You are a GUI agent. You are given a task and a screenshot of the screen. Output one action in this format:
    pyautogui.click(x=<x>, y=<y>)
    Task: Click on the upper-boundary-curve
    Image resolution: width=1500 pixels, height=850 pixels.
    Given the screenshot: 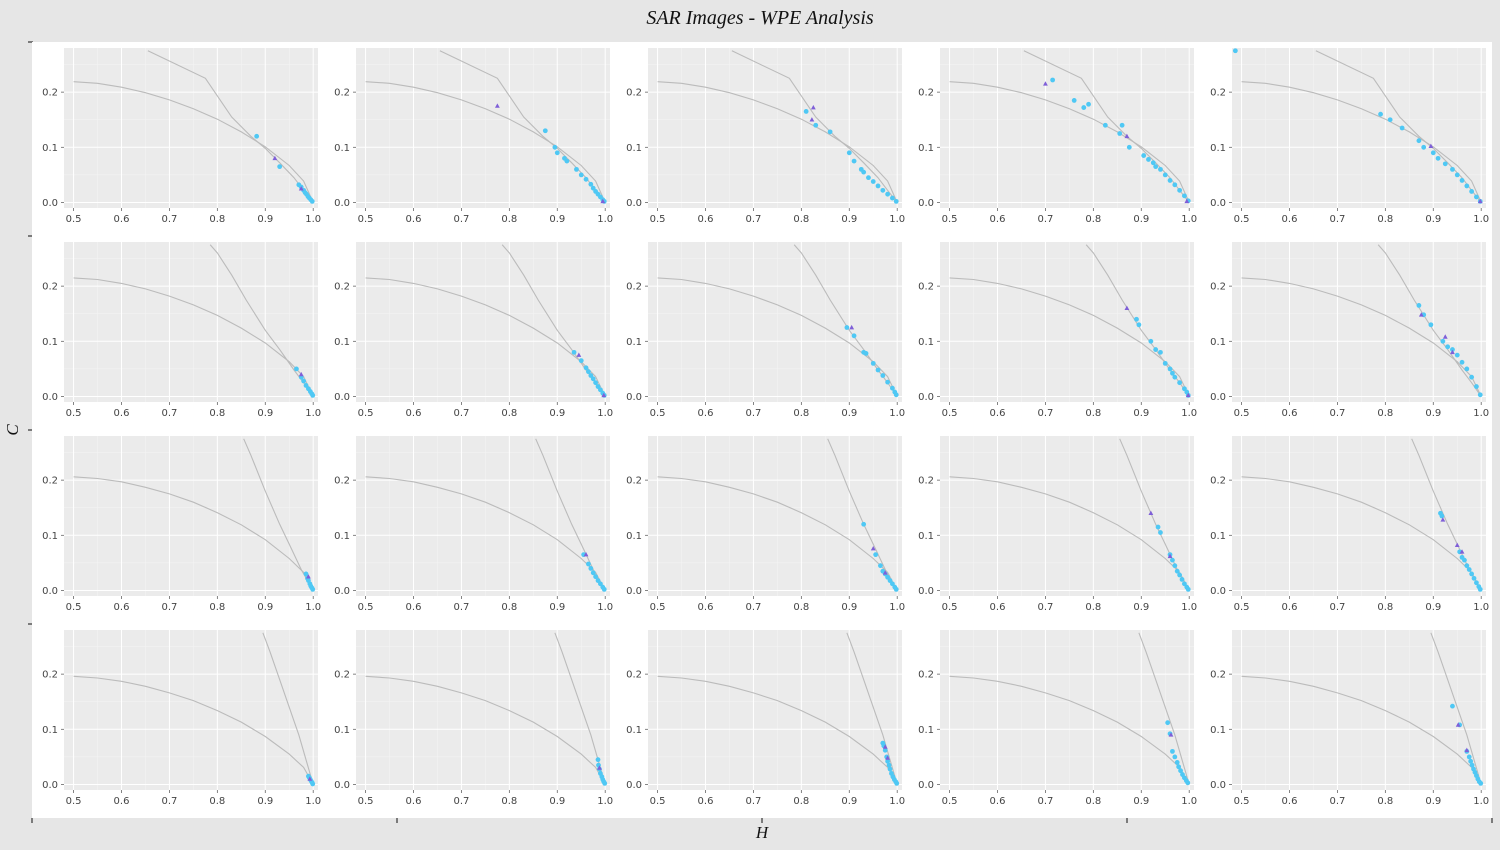 What is the action you would take?
    pyautogui.click(x=1456, y=708)
    